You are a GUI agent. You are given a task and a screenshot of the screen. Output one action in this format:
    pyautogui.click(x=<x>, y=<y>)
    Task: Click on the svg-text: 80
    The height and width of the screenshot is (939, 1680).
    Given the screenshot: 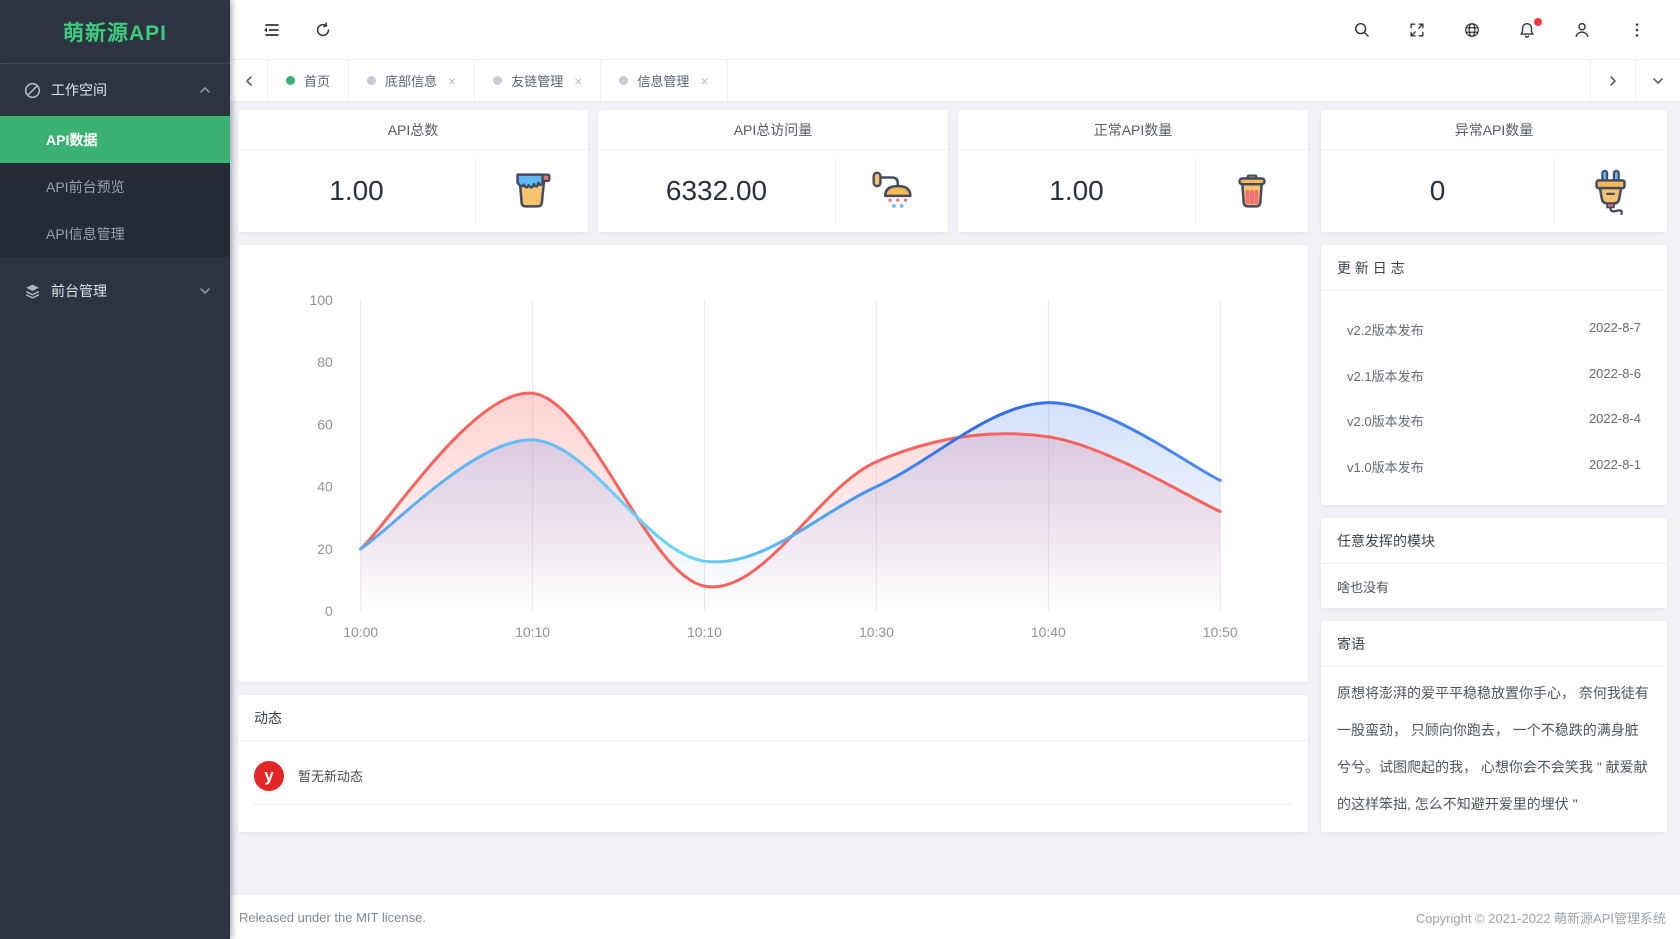 What is the action you would take?
    pyautogui.click(x=325, y=362)
    